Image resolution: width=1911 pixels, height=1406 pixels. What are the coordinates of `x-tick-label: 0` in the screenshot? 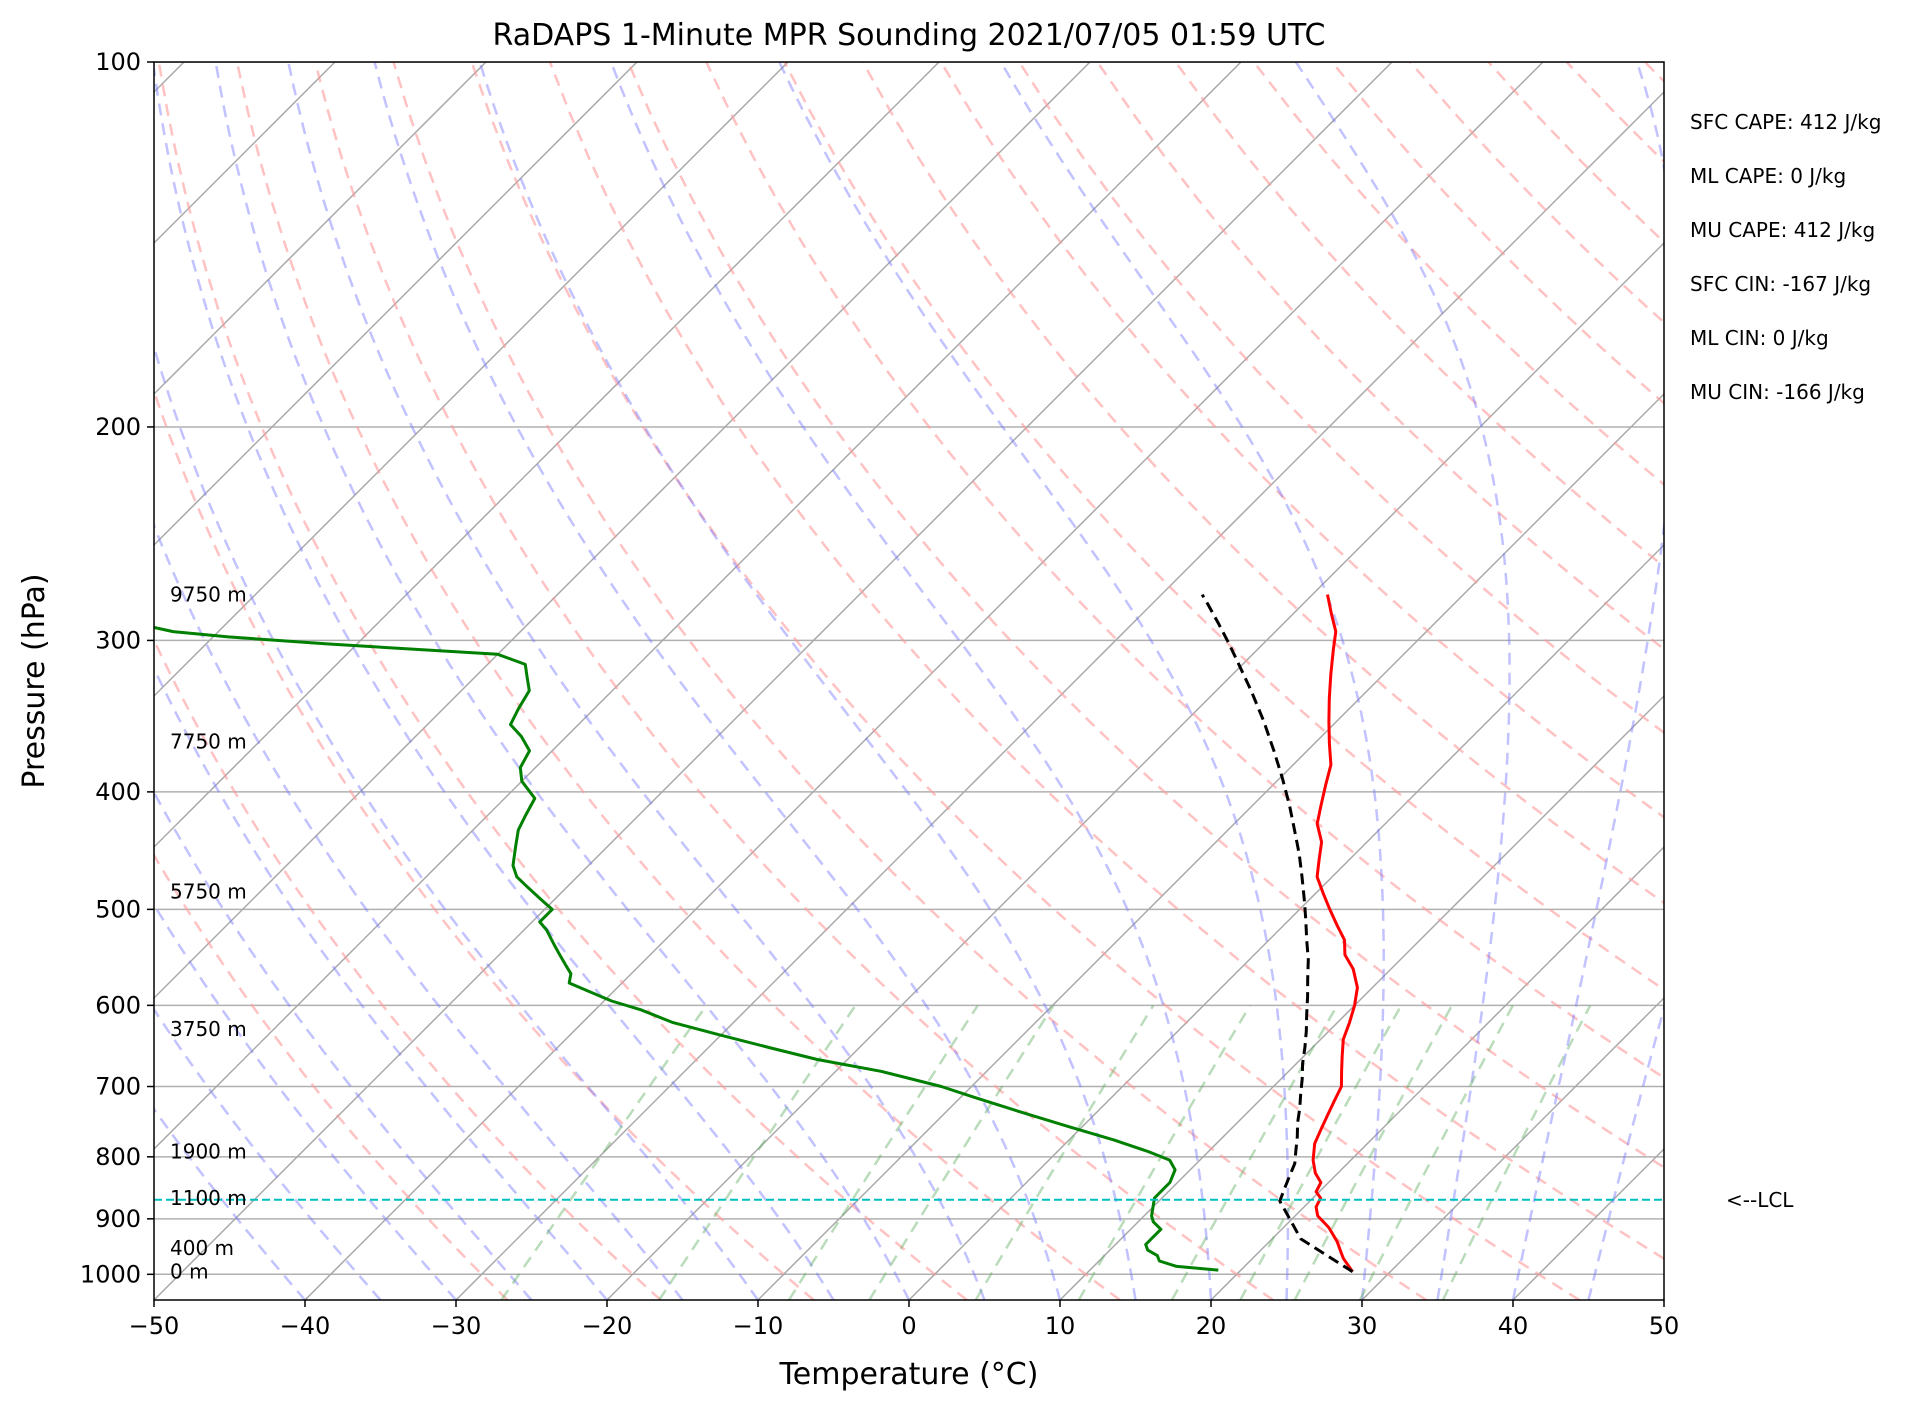 It's located at (908, 1326).